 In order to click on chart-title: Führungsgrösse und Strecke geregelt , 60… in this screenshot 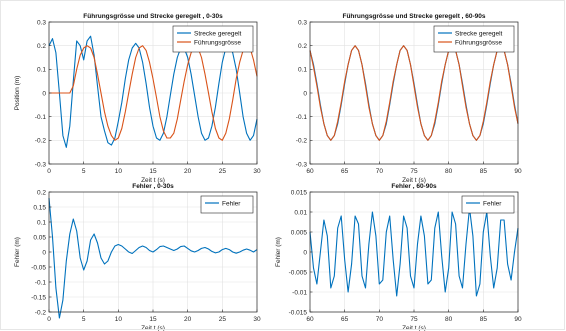, I will do `click(413, 16)`.